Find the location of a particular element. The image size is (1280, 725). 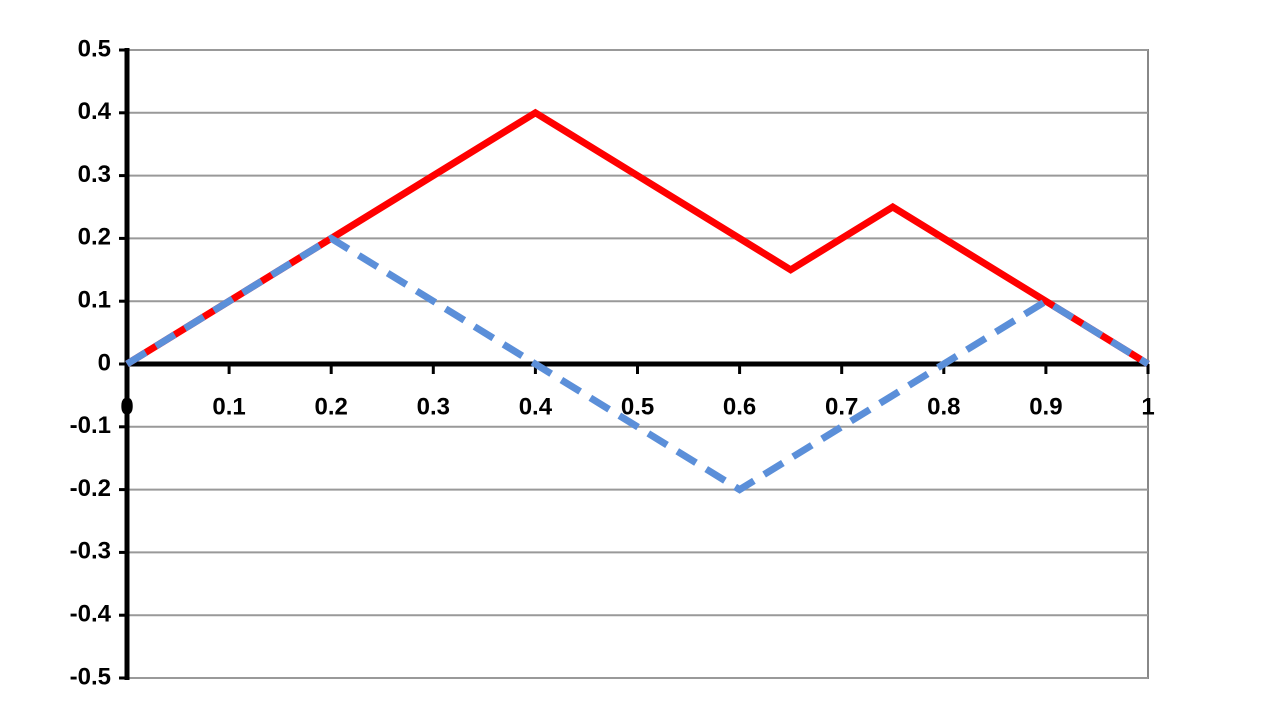

y-tick-label: -0.5 is located at coordinates (90, 676).